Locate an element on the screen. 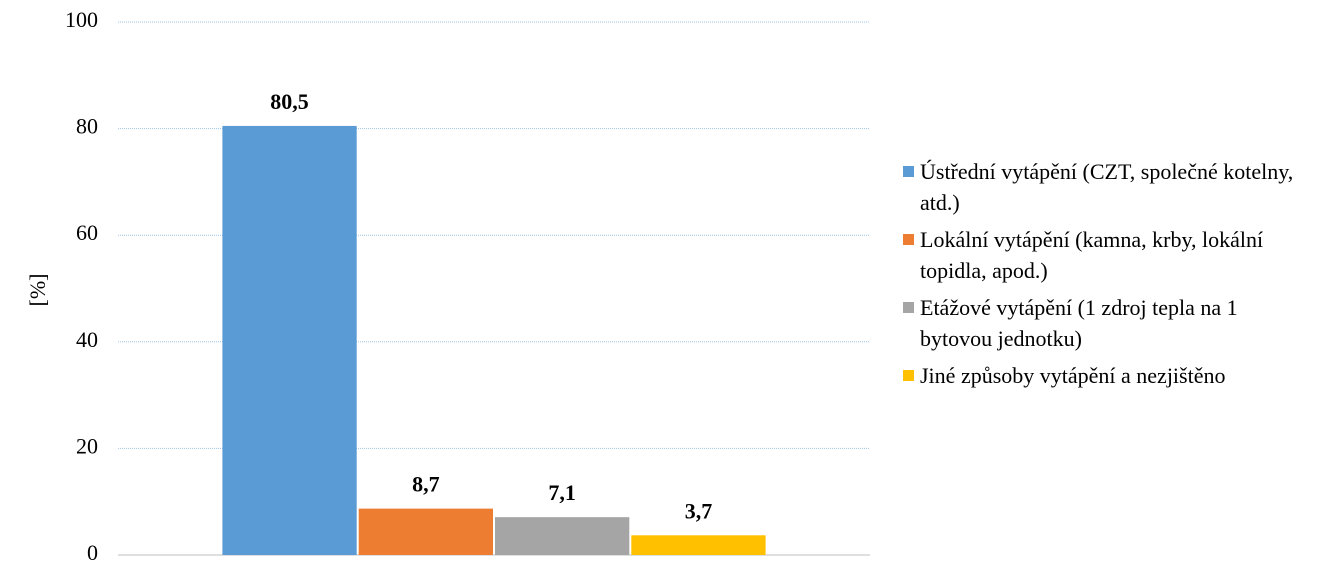 Image resolution: width=1321 pixels, height=579 pixels. legend-entry: Jiné způsoby vytápění a nezjištěno is located at coordinates (1105, 375).